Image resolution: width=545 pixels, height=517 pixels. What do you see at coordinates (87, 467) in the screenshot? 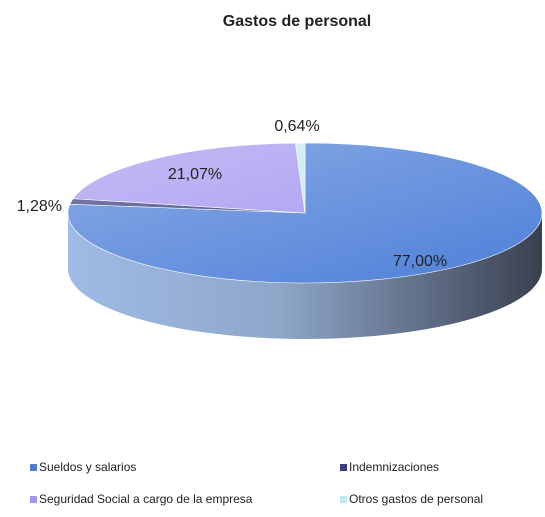
I see `legend-label: Sueldos y salarios` at bounding box center [87, 467].